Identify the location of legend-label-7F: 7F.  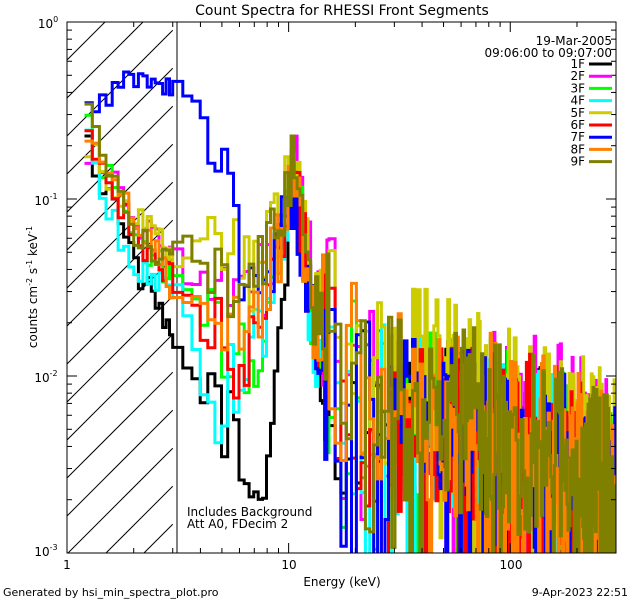
(577, 137).